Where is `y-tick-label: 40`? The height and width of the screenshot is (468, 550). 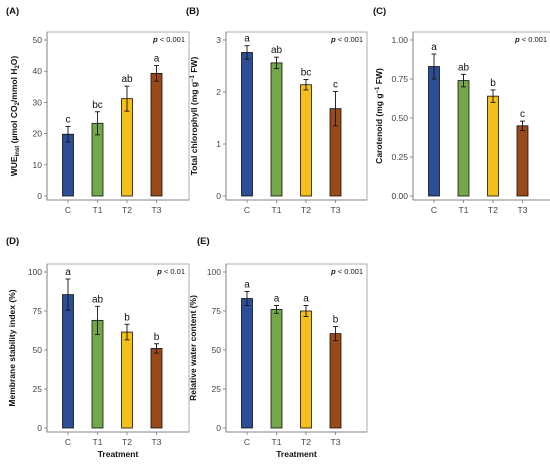
y-tick-label: 40 is located at coordinates (38, 71).